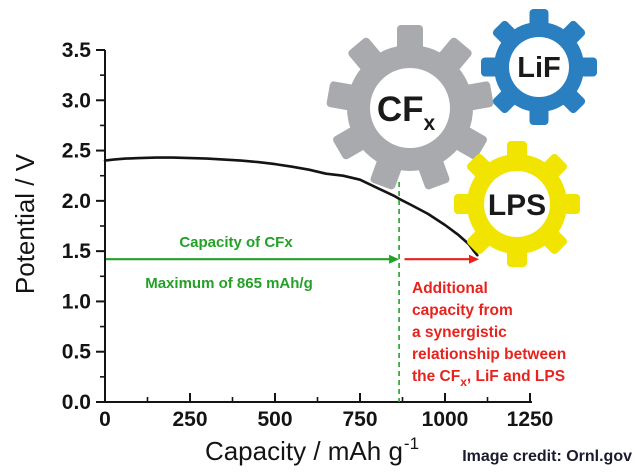 The image size is (635, 475). Describe the element at coordinates (436, 376) in the screenshot. I see `red-note-cf: the CF` at that location.